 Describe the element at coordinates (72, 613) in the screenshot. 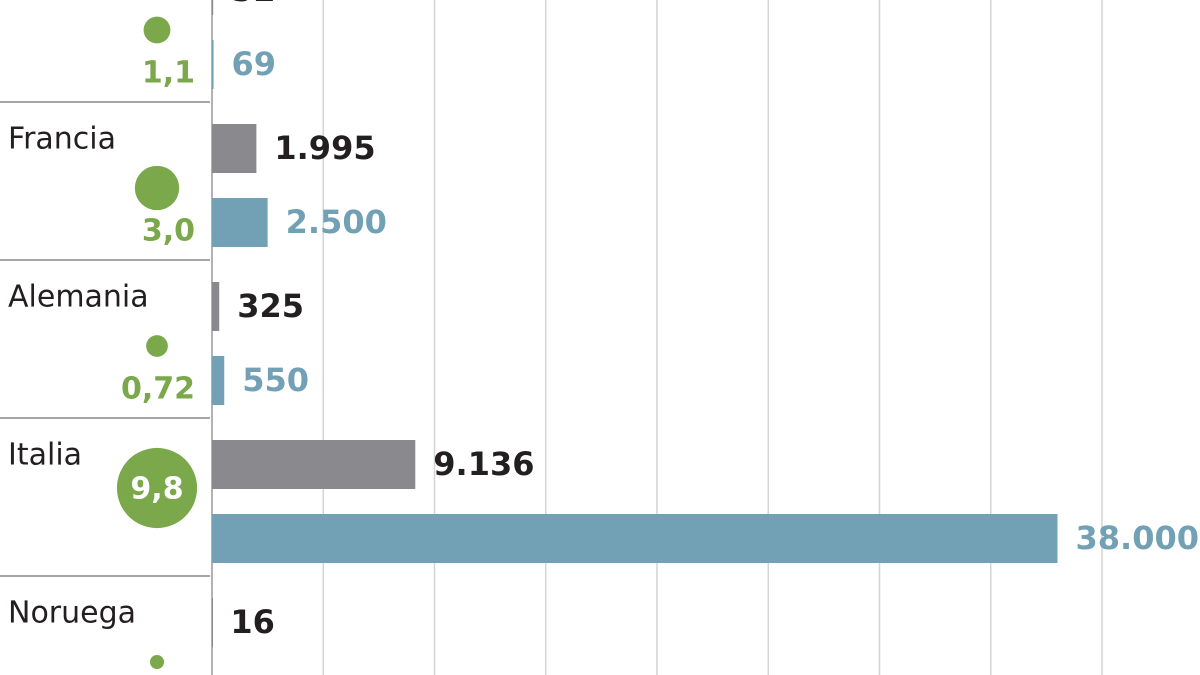

I see `category-label: Noruega` at that location.